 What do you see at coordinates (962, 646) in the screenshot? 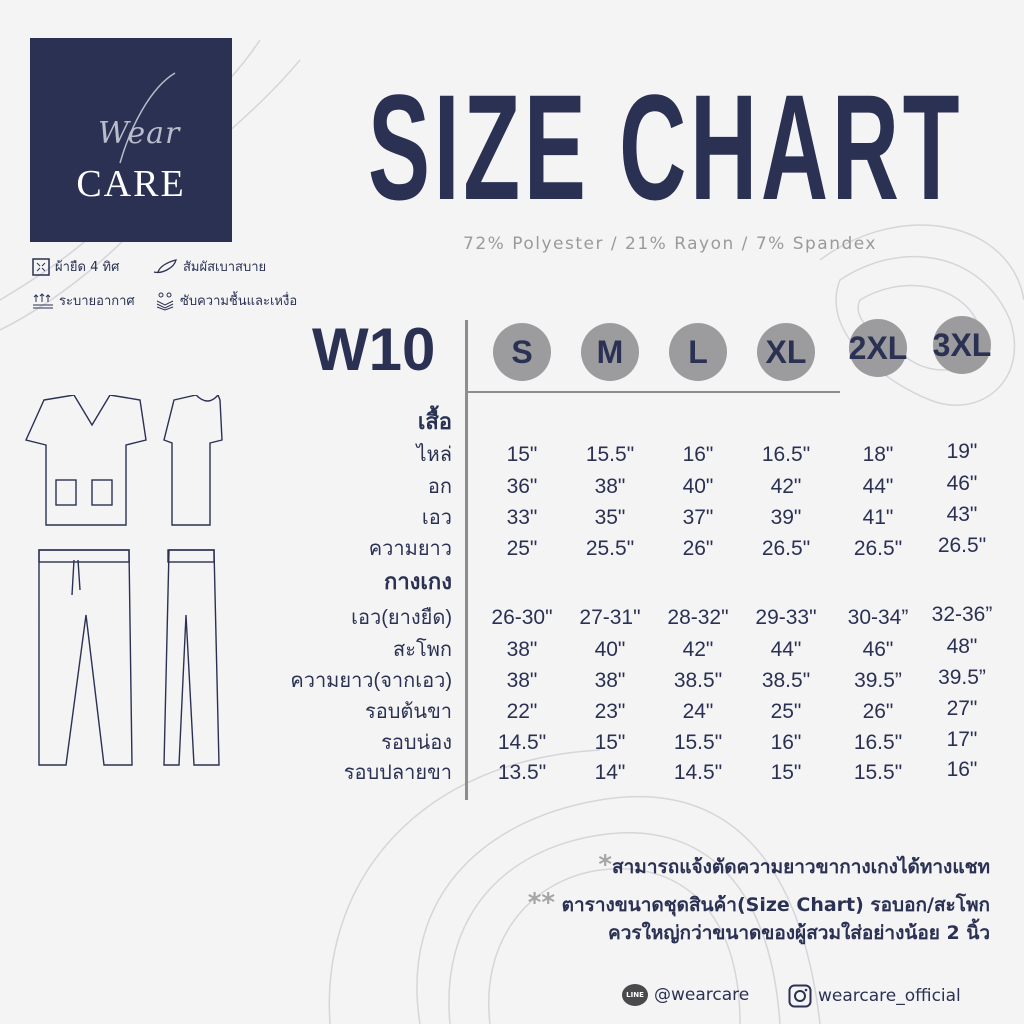
I see `size-cell: 48"` at bounding box center [962, 646].